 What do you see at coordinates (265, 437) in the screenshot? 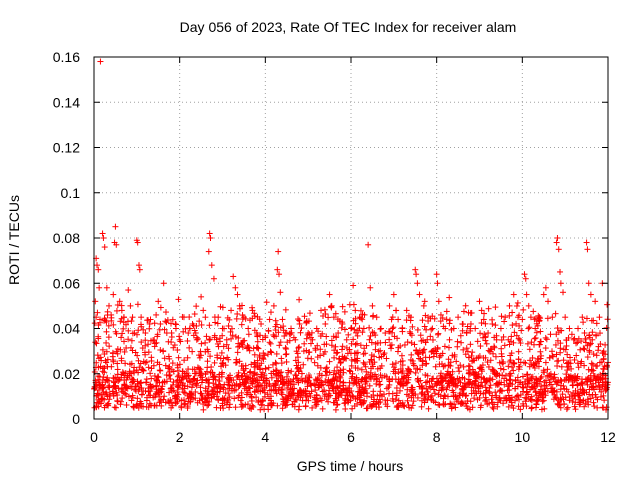
I see `x-tick-label: 4` at bounding box center [265, 437].